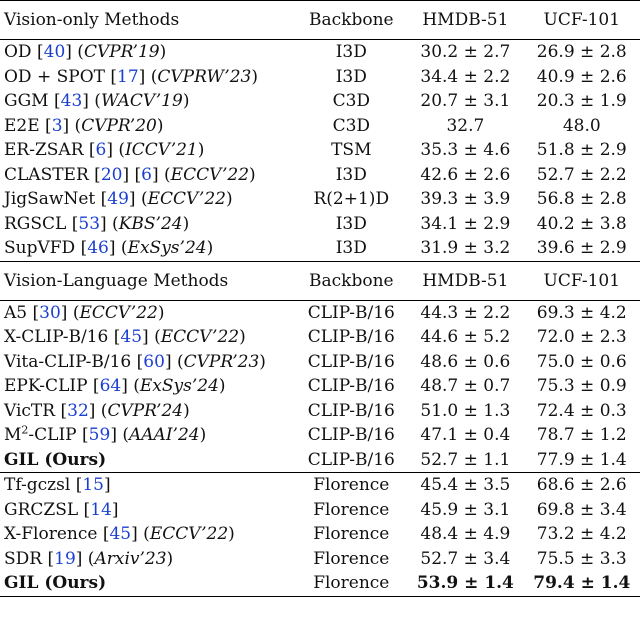 Image resolution: width=640 pixels, height=624 pixels. What do you see at coordinates (46, 174) in the screenshot?
I see `method-name: CLASTER` at bounding box center [46, 174].